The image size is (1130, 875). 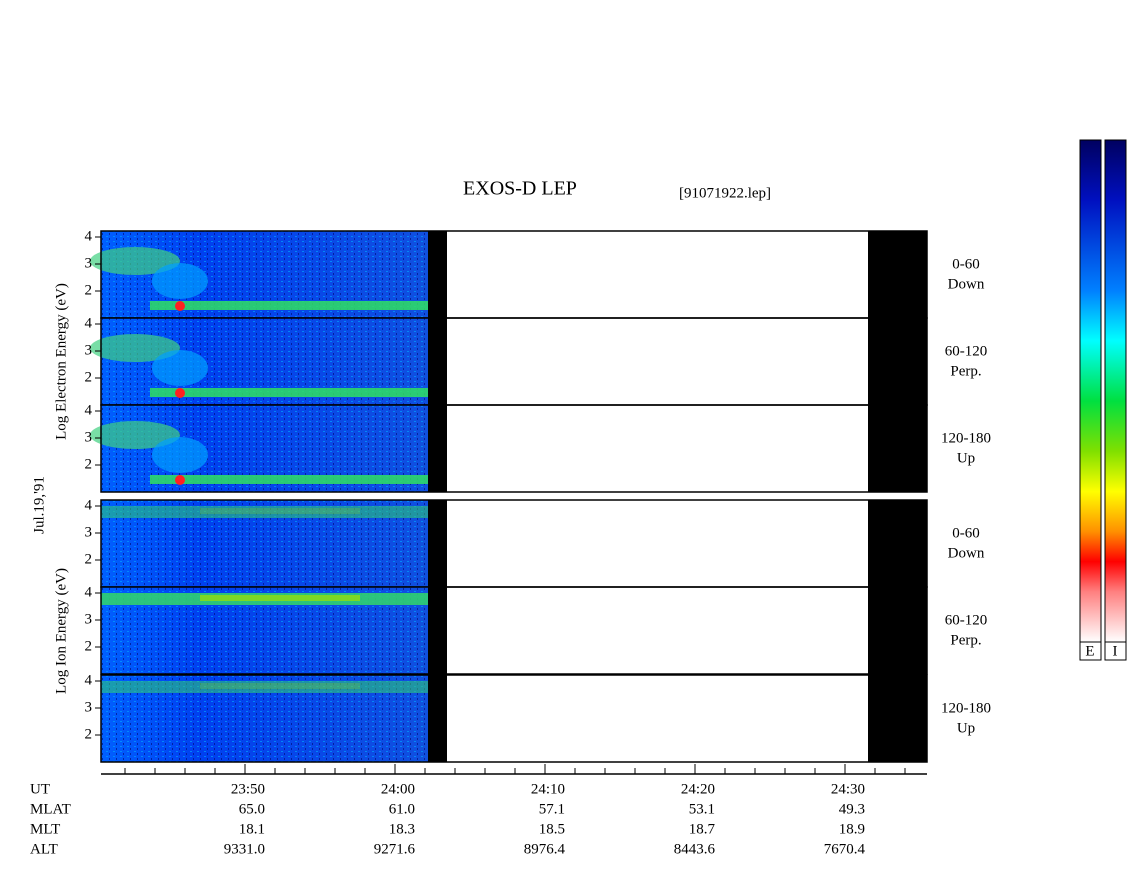 I want to click on row-value: 8976.4, so click(x=545, y=849).